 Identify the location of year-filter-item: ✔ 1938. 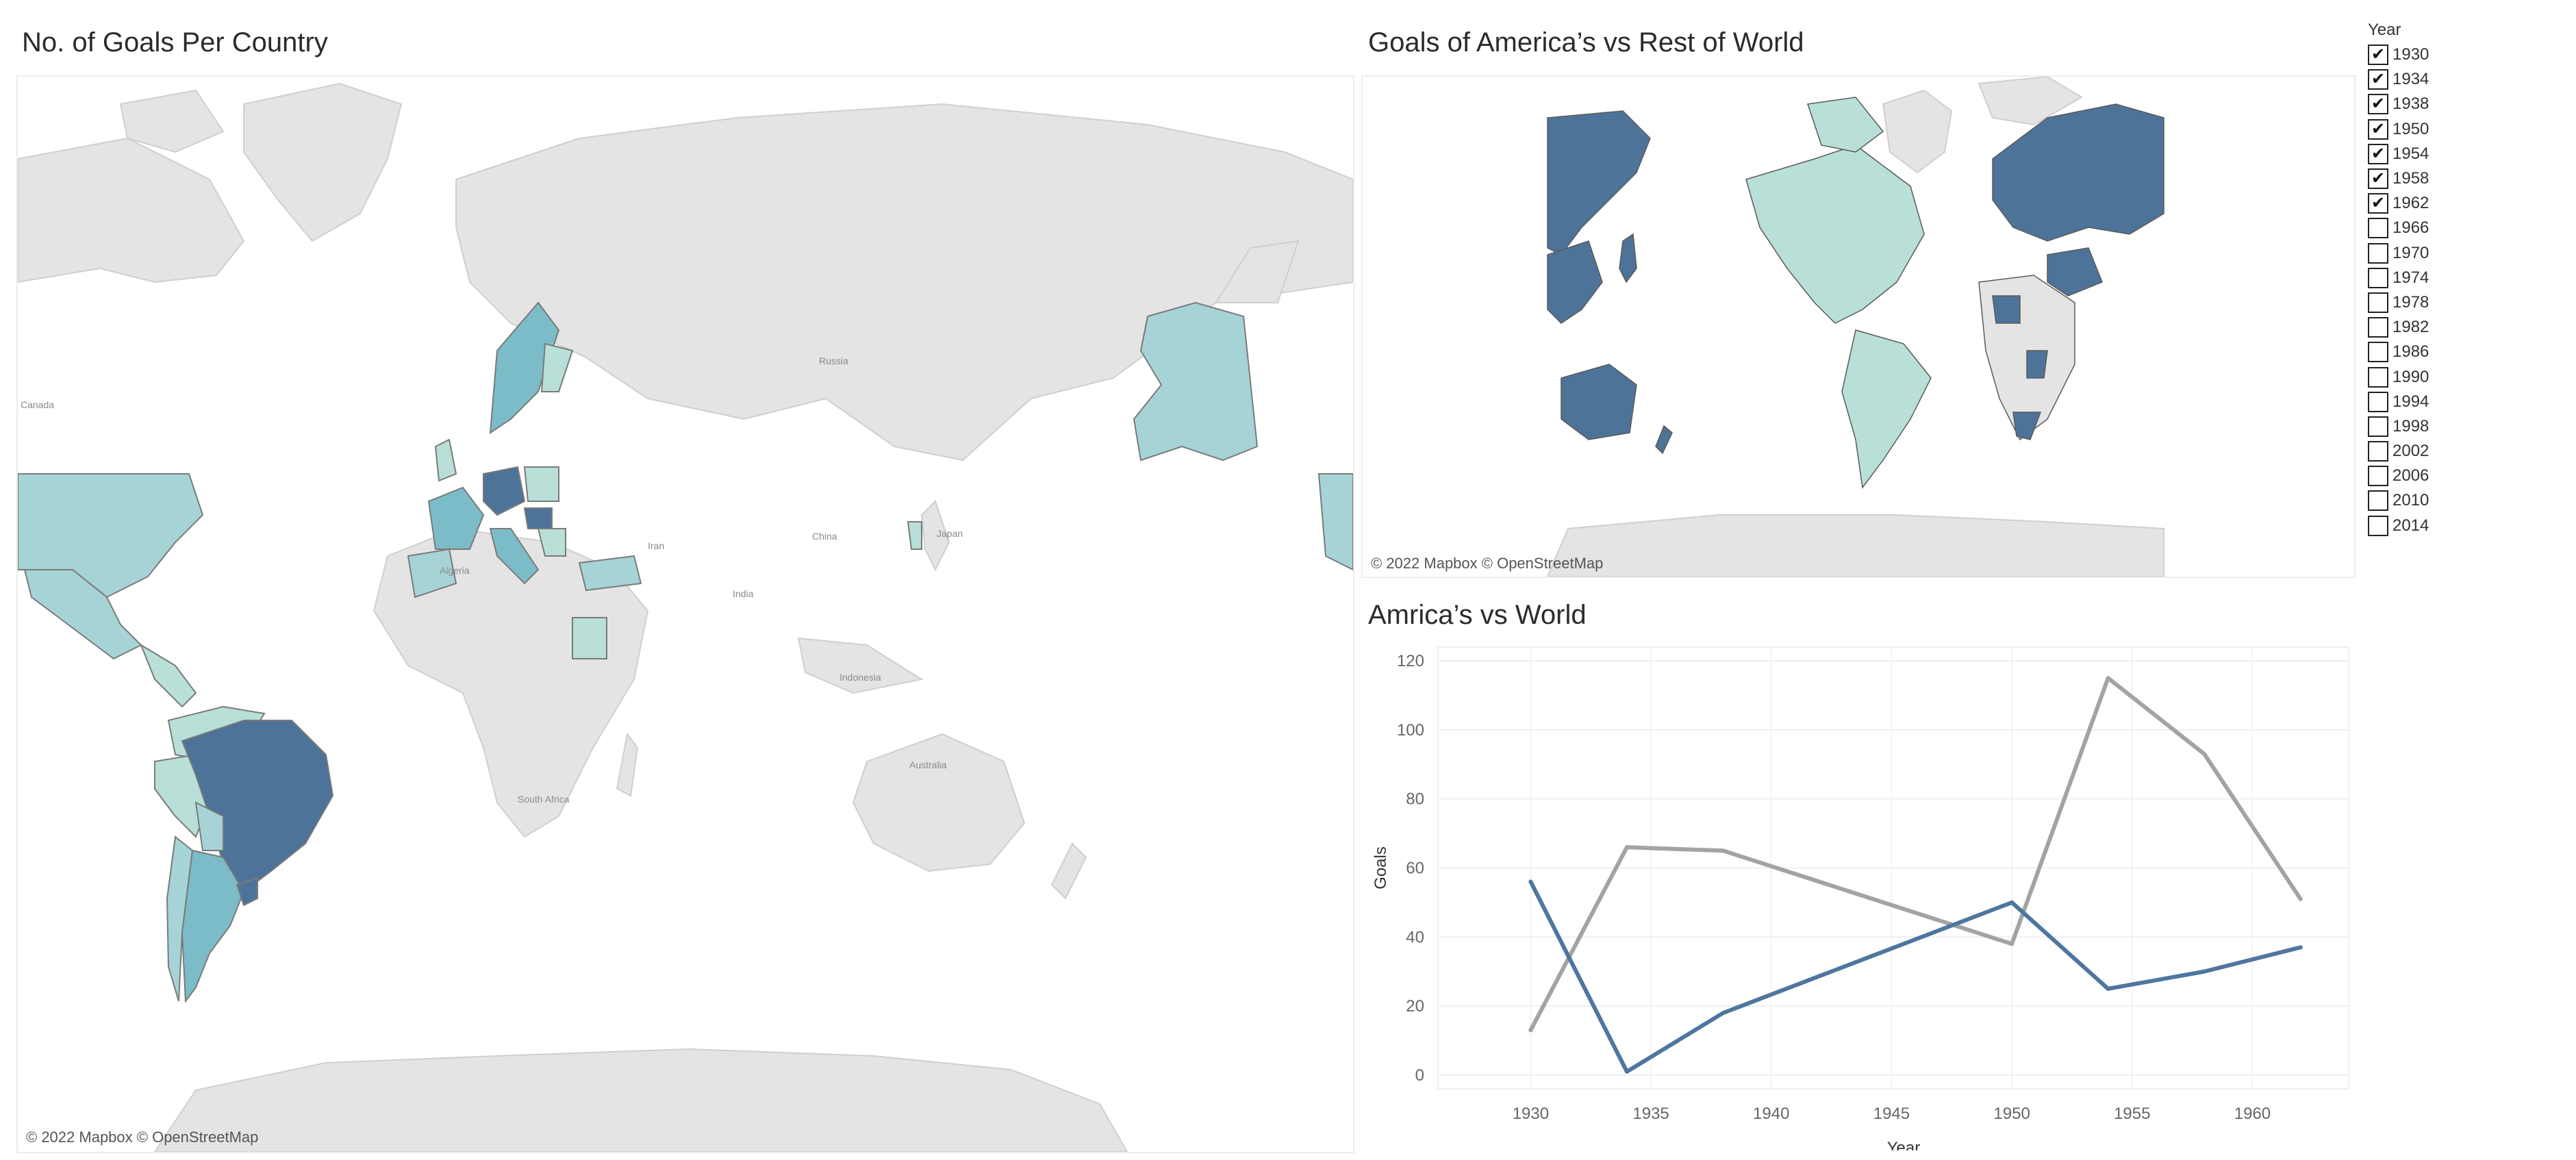
(2470, 104).